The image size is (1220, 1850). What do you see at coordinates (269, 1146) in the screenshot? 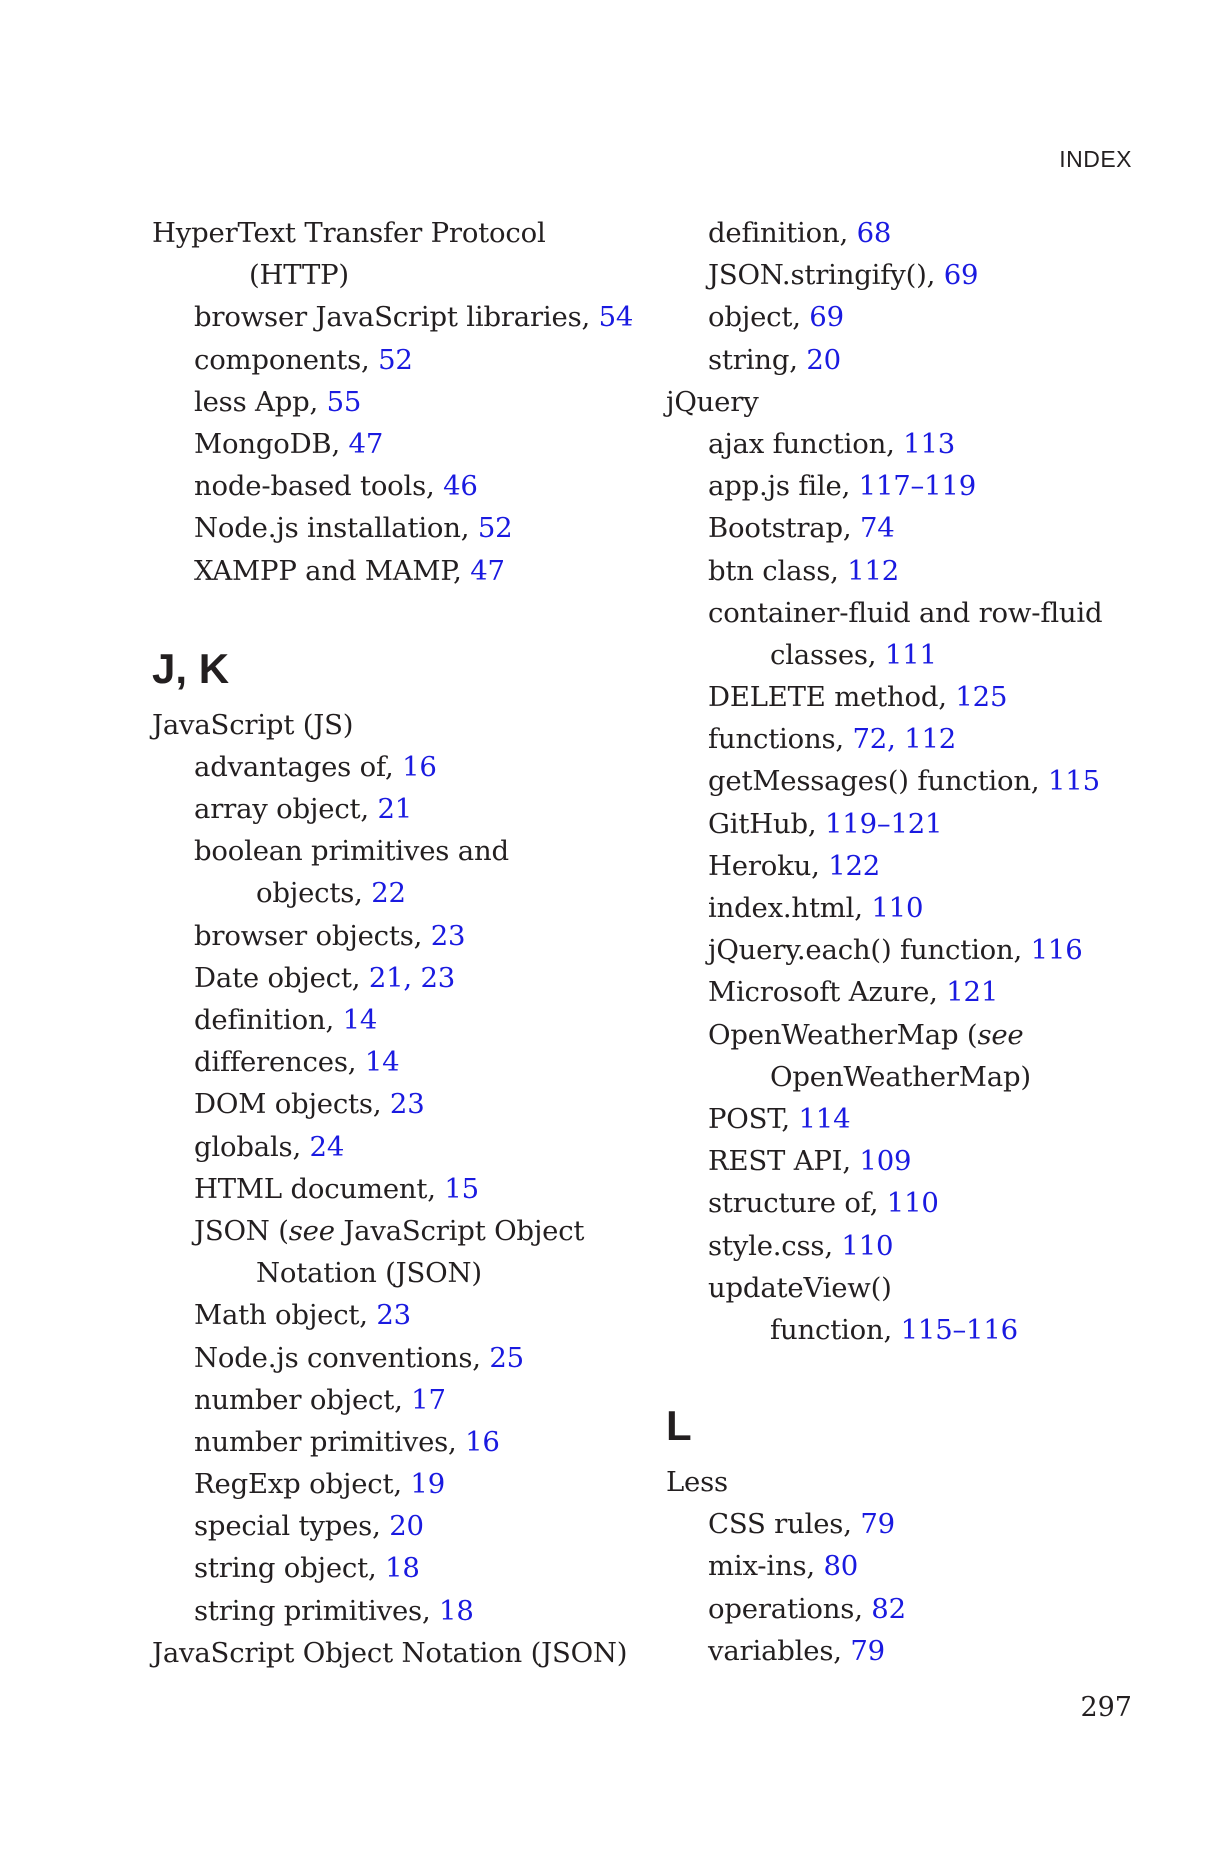
I see `index-subentry: globals, 24` at bounding box center [269, 1146].